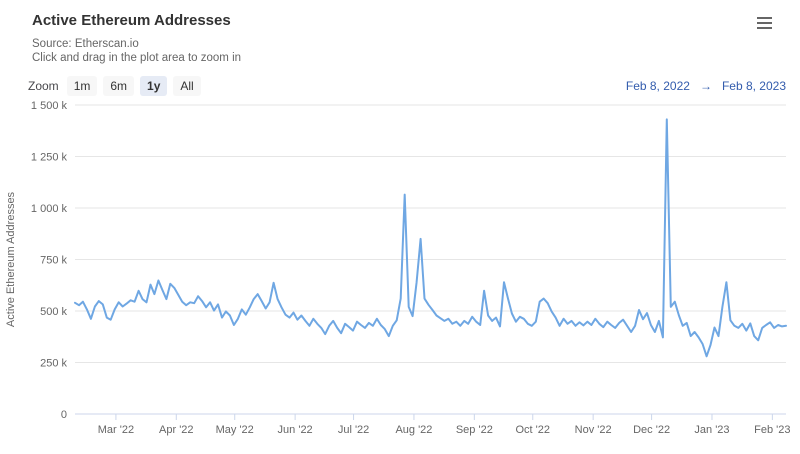  Describe the element at coordinates (295, 430) in the screenshot. I see `x-axis-tick-label: Jun '22` at that location.